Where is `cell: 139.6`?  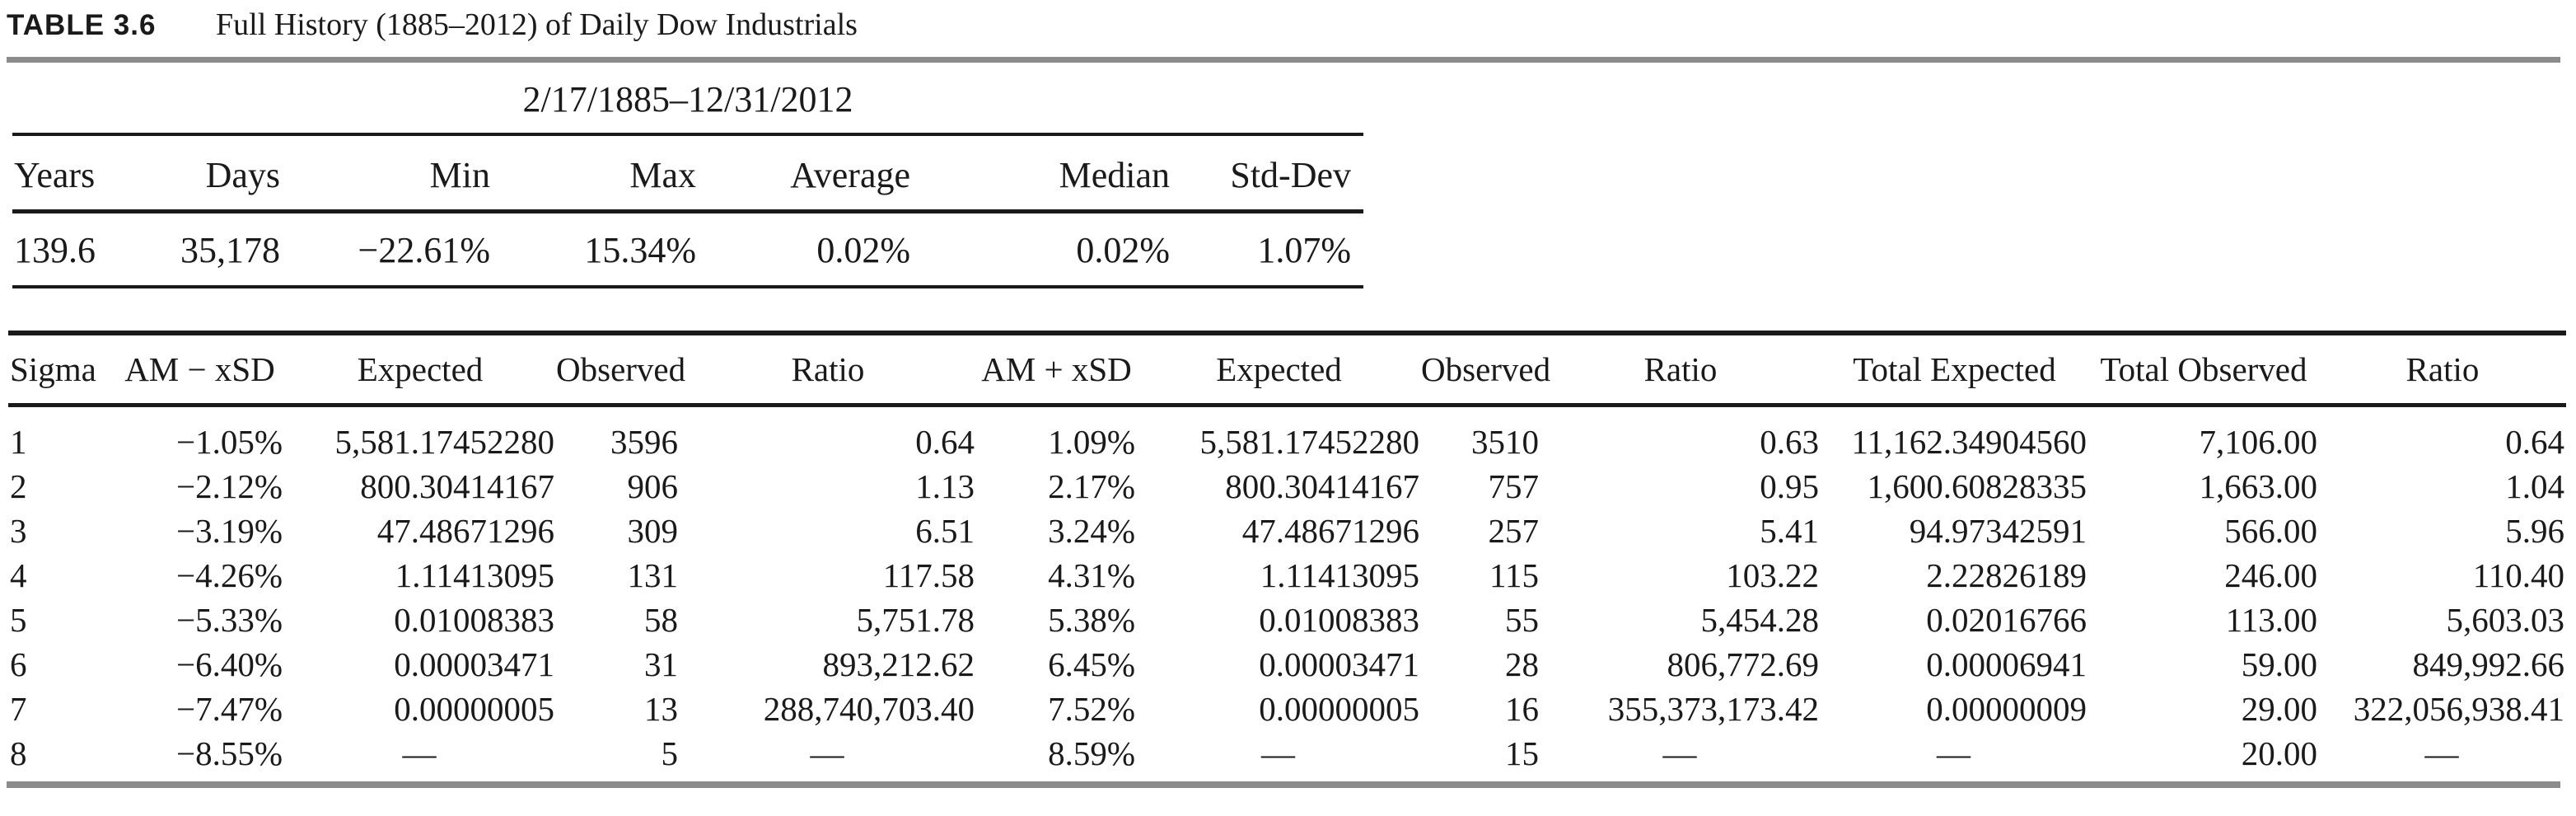 cell: 139.6 is located at coordinates (55, 250).